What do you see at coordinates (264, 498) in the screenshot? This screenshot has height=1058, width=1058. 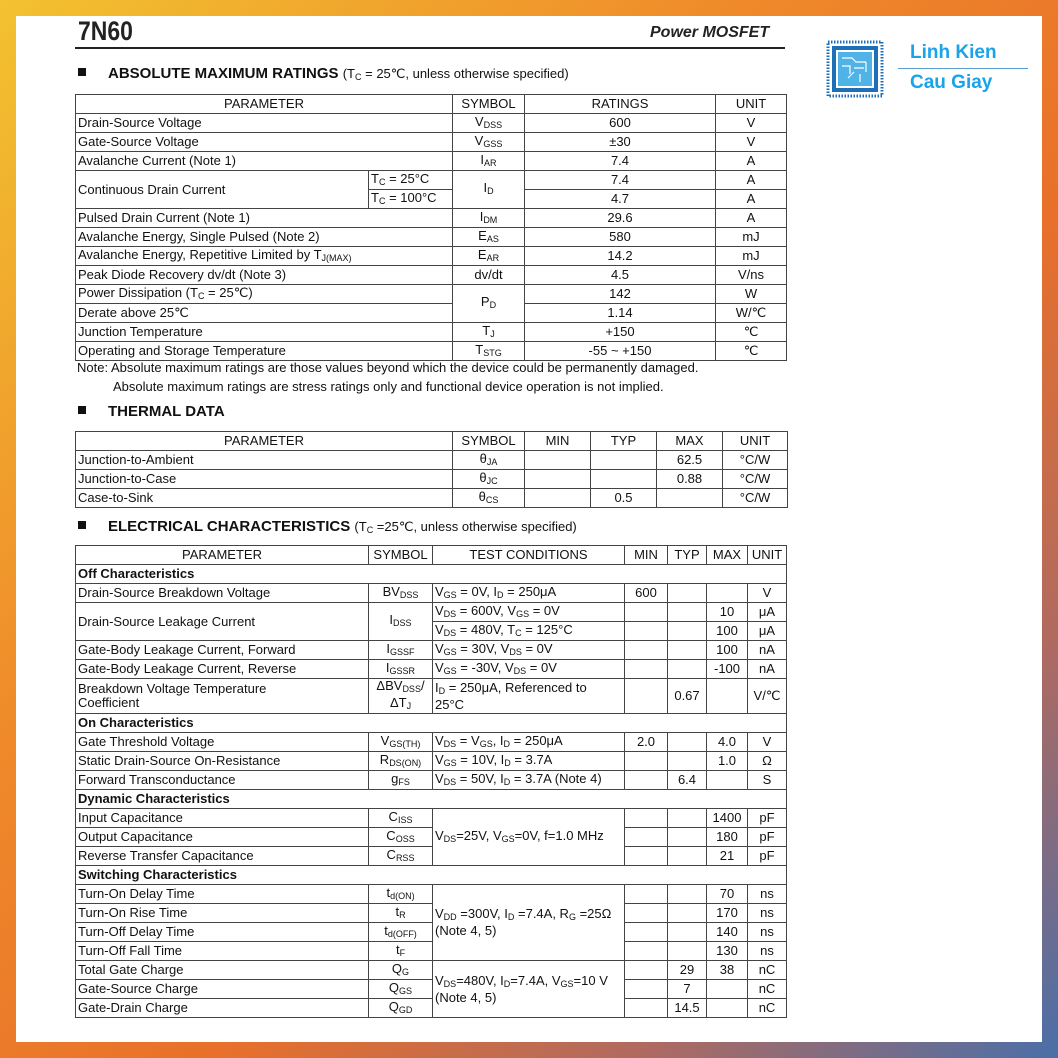 I see `table-cell: Case-to-Sink` at bounding box center [264, 498].